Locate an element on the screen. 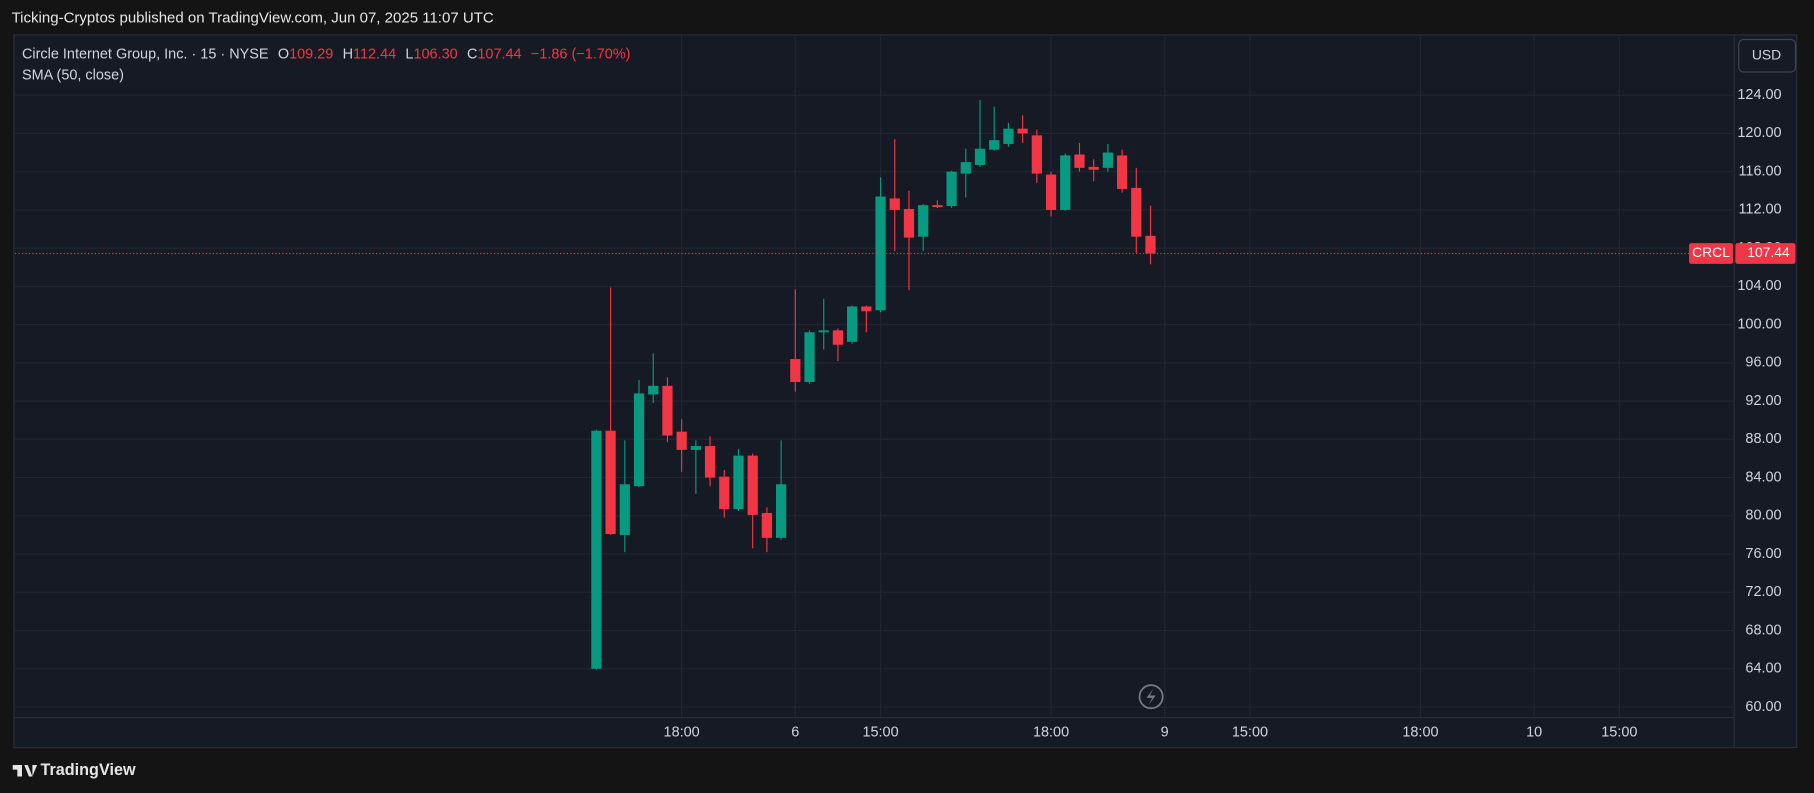 The width and height of the screenshot is (1814, 793). ohlc-label: C is located at coordinates (472, 54).